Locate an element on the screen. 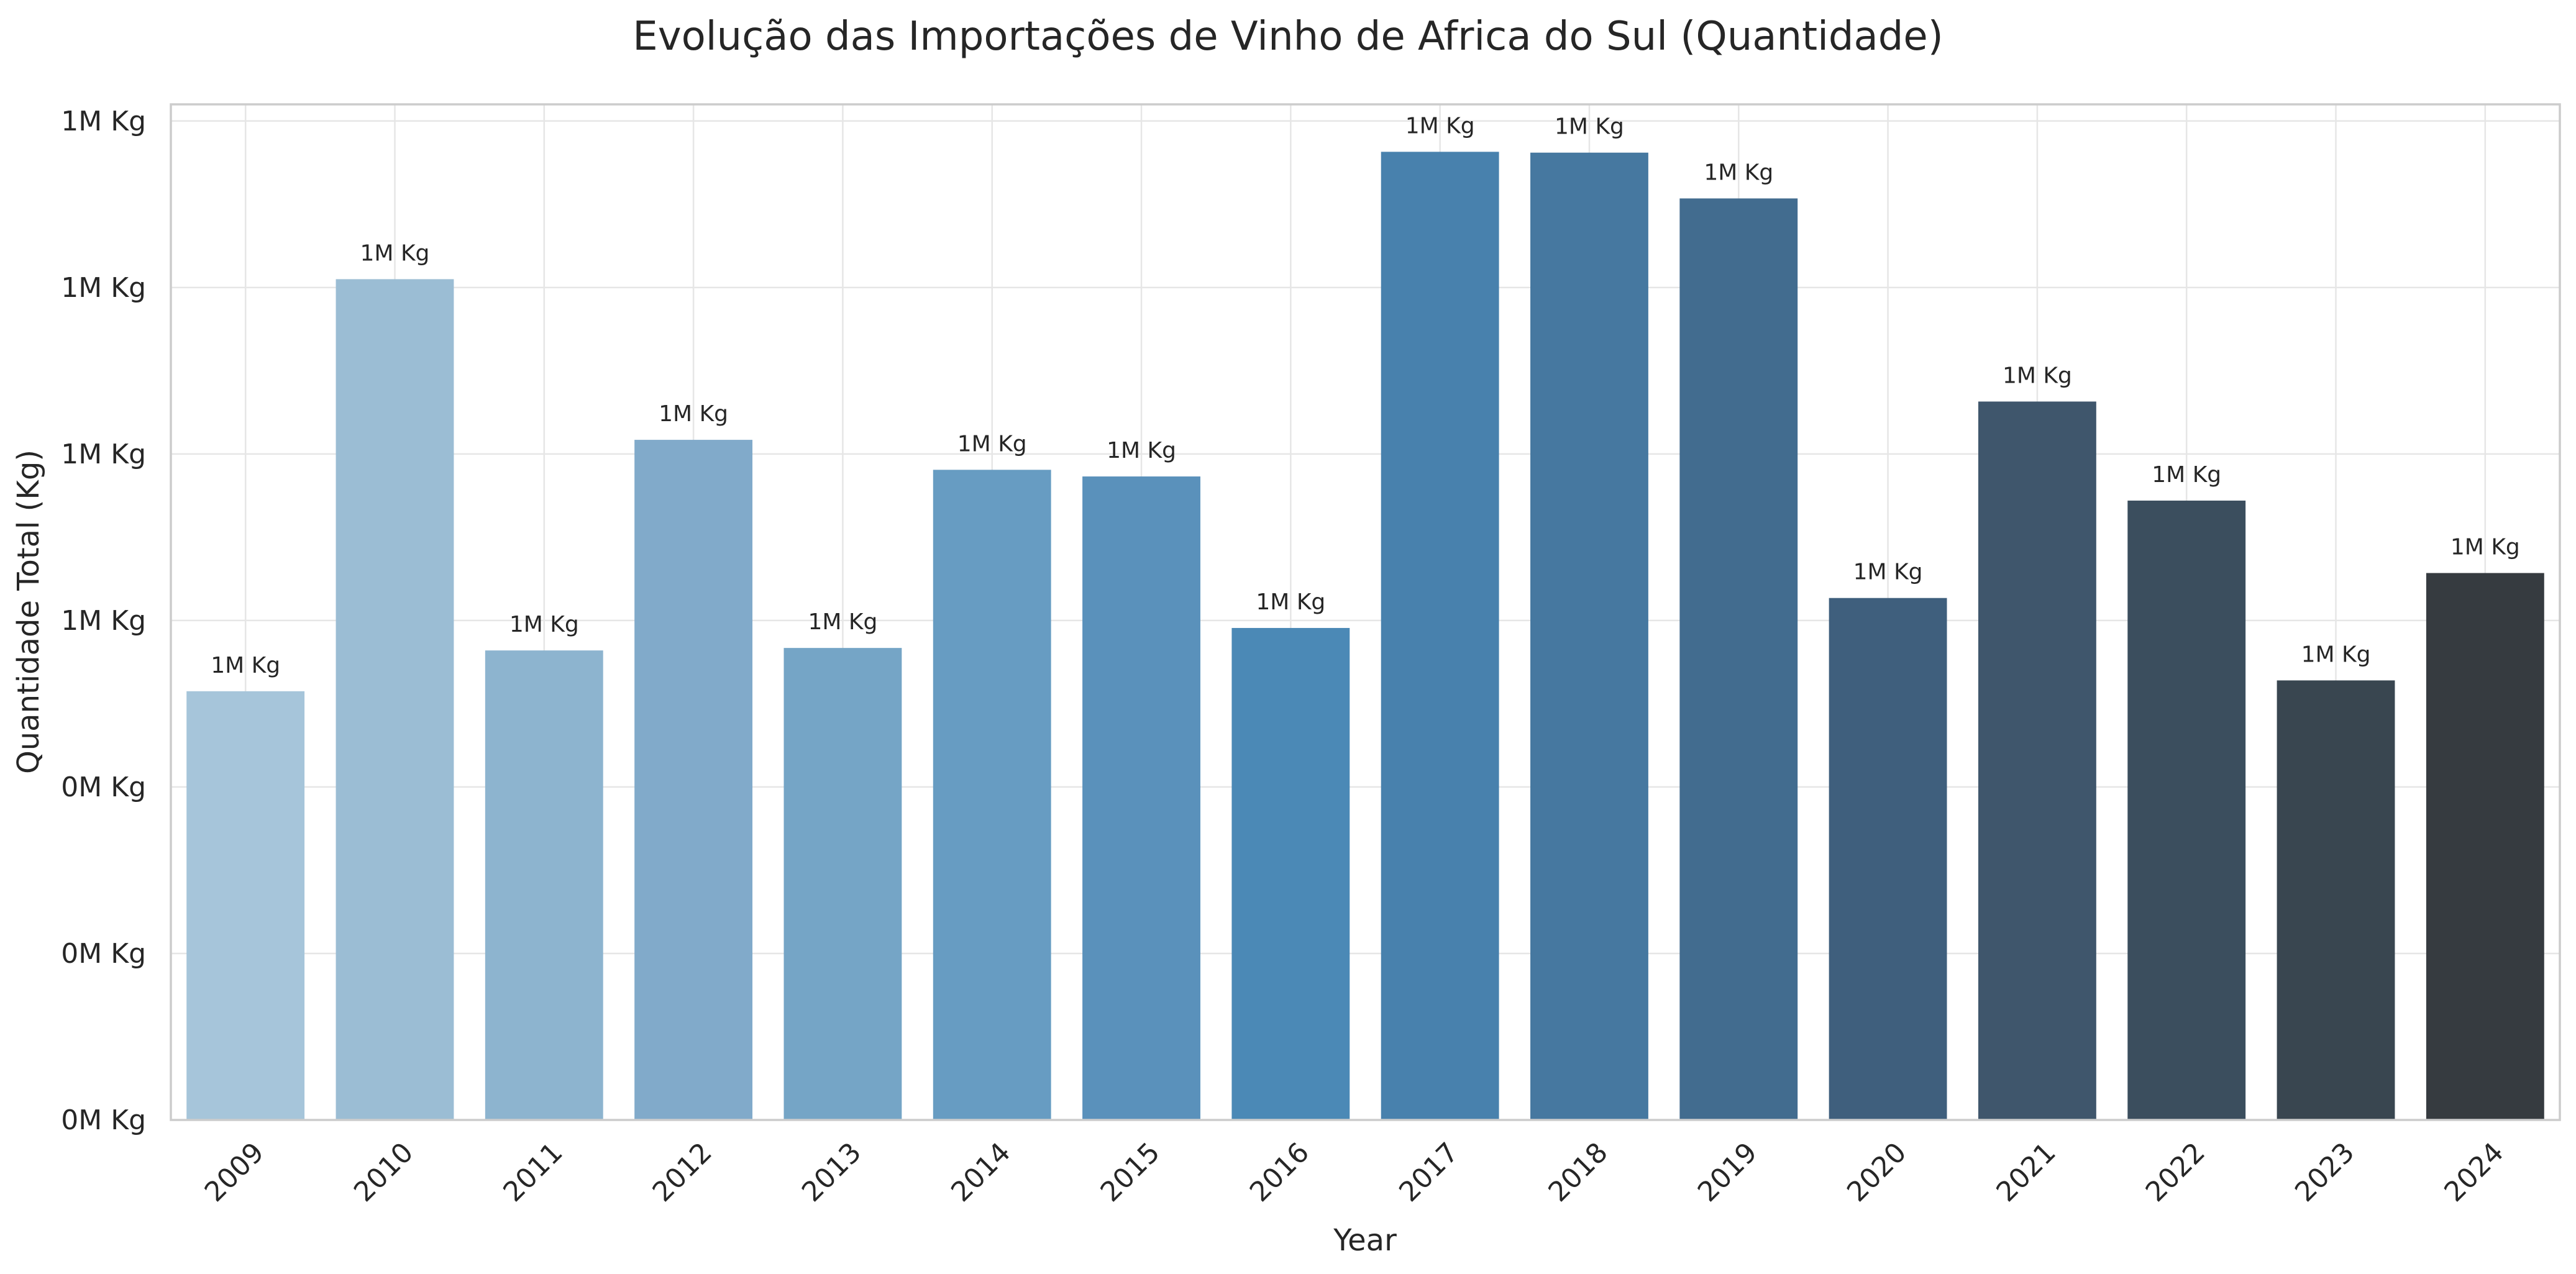  x-tick-label: 2014 is located at coordinates (980, 1172).